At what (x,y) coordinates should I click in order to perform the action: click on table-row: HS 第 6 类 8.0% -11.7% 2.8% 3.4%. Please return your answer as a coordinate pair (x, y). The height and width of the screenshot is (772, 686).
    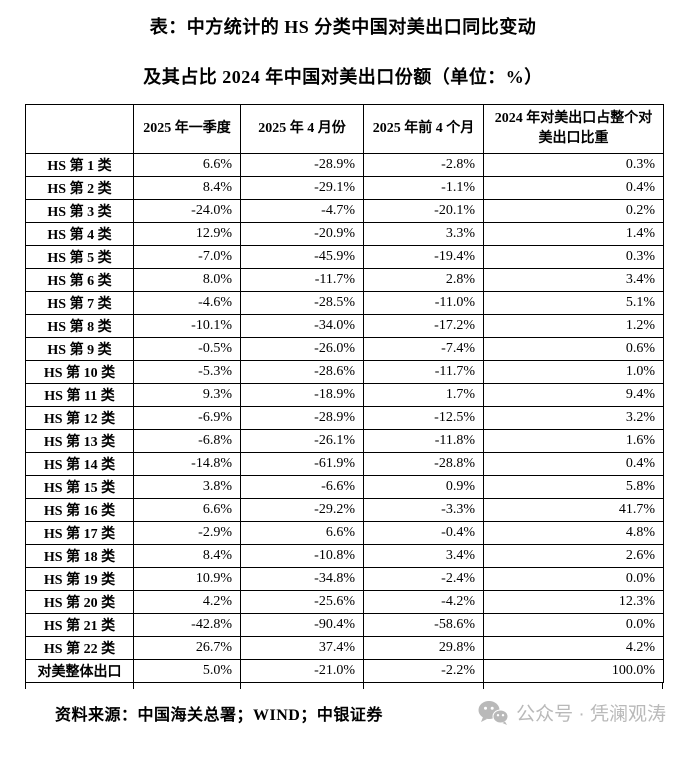
    Looking at the image, I should click on (344, 280).